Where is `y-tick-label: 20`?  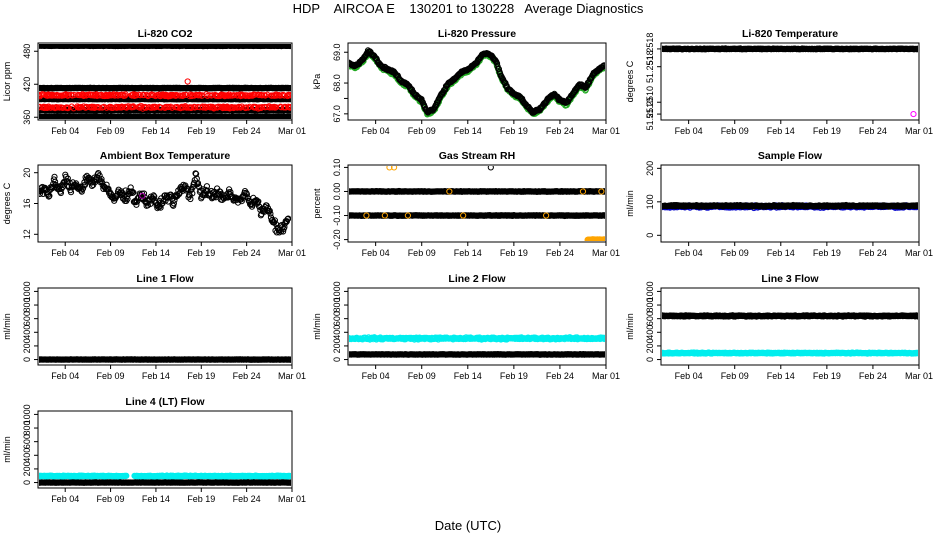
y-tick-label: 20 is located at coordinates (27, 173).